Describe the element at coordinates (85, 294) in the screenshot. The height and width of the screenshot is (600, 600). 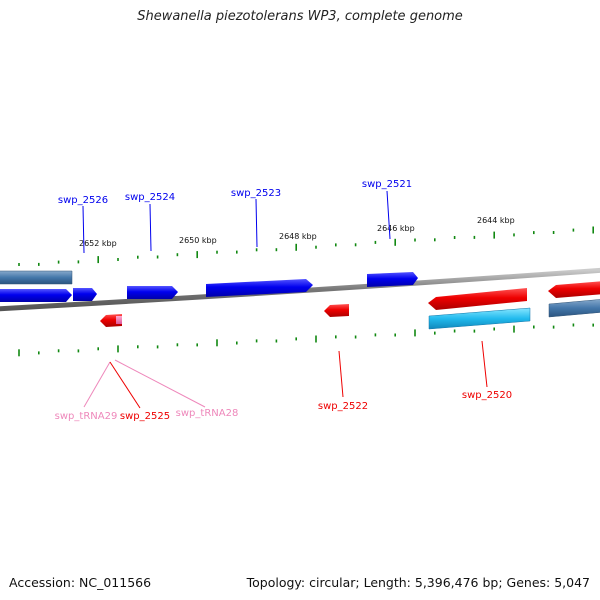
I see `gene-forward-swp2526` at that location.